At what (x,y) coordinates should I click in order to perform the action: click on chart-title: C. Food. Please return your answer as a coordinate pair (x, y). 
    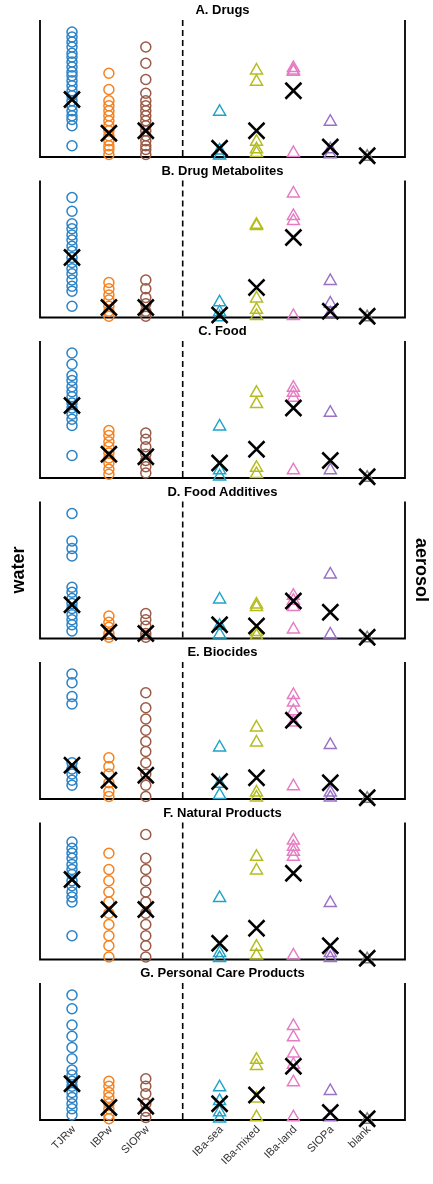
    Looking at the image, I should click on (222, 330).